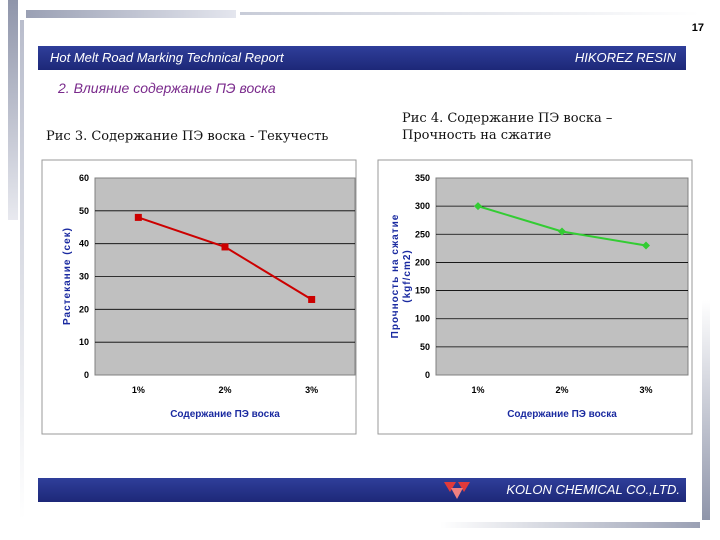 Image resolution: width=720 pixels, height=540 pixels. Describe the element at coordinates (706, 410) in the screenshot. I see `frame-decoration-right` at that location.